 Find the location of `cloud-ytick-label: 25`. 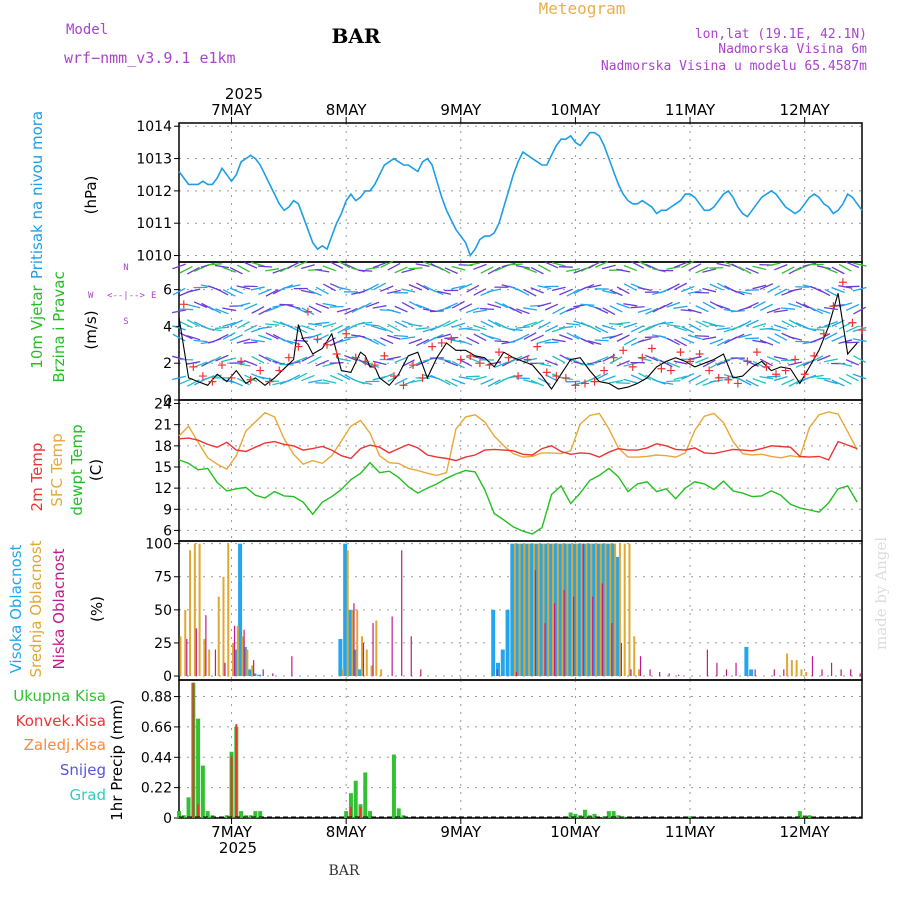

cloud-ytick-label: 25 is located at coordinates (163, 644).